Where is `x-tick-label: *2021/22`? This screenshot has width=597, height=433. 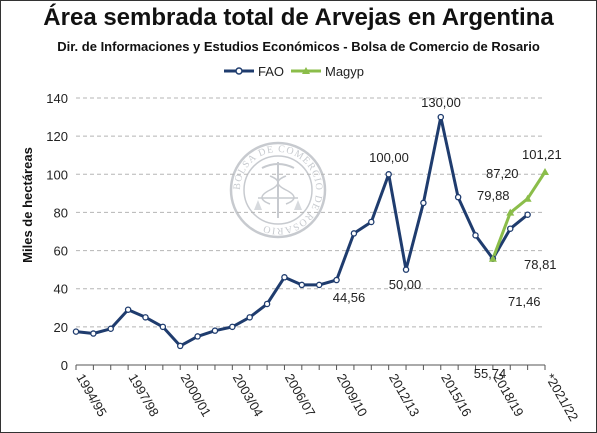 x-tick-label: *2021/22 is located at coordinates (561, 397).